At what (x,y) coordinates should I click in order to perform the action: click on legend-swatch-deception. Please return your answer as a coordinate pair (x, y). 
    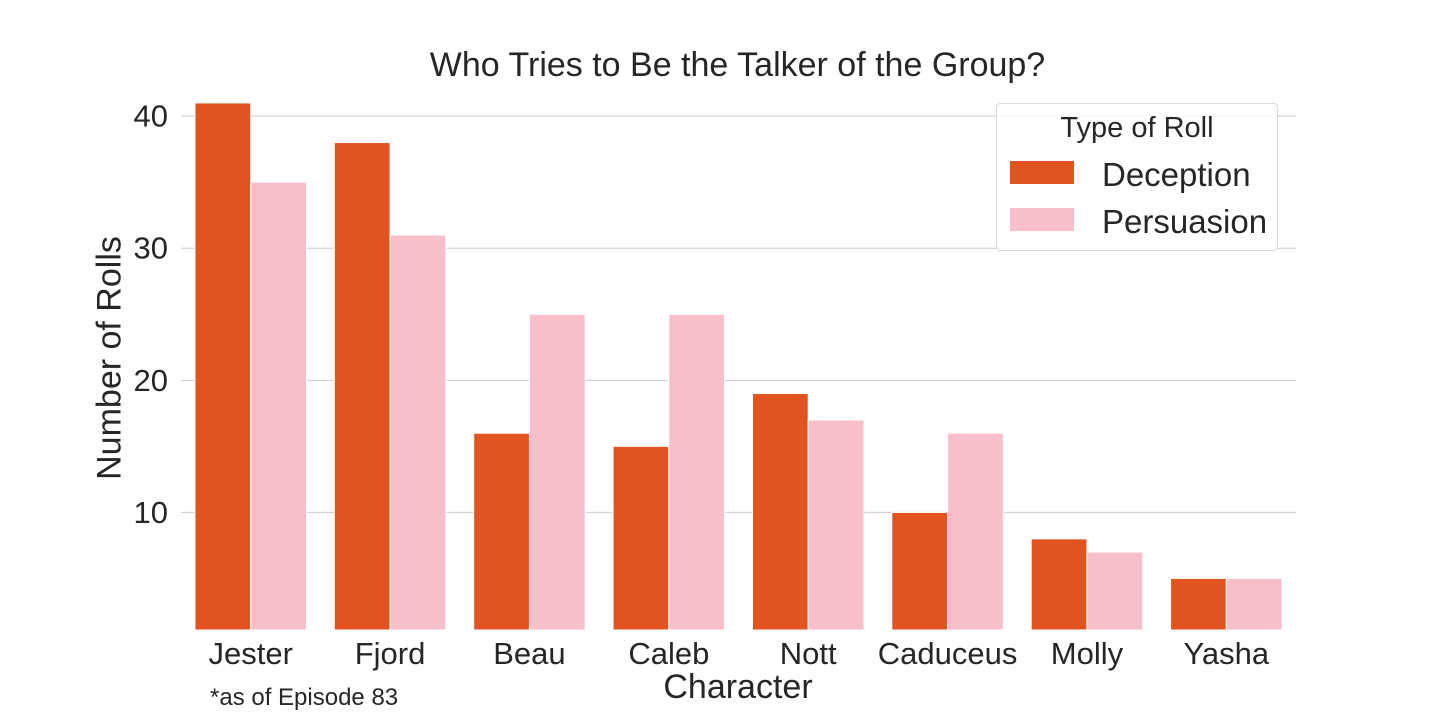
    Looking at the image, I should click on (1042, 172).